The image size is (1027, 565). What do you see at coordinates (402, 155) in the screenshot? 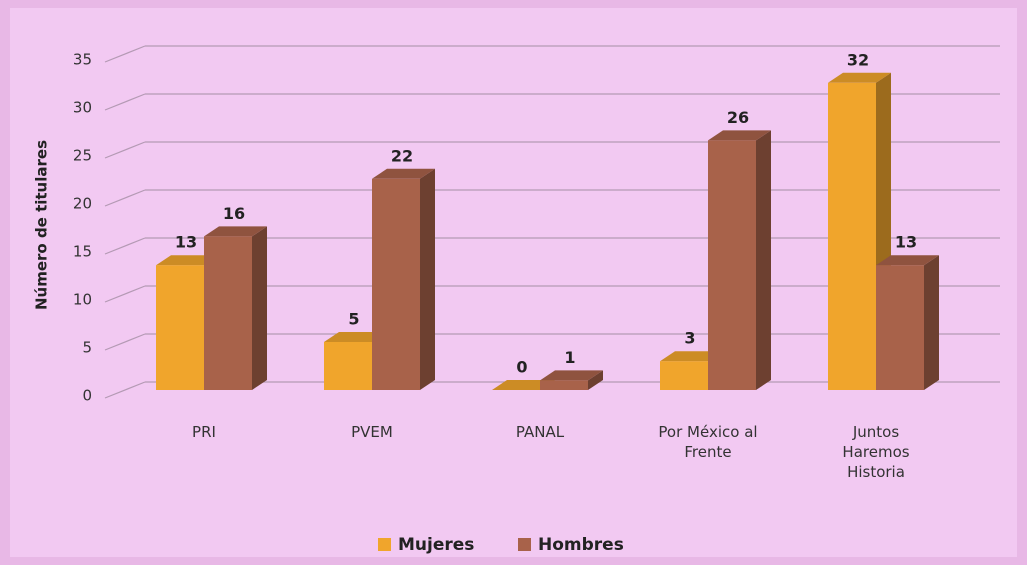
I see `value-label: 22` at bounding box center [402, 155].